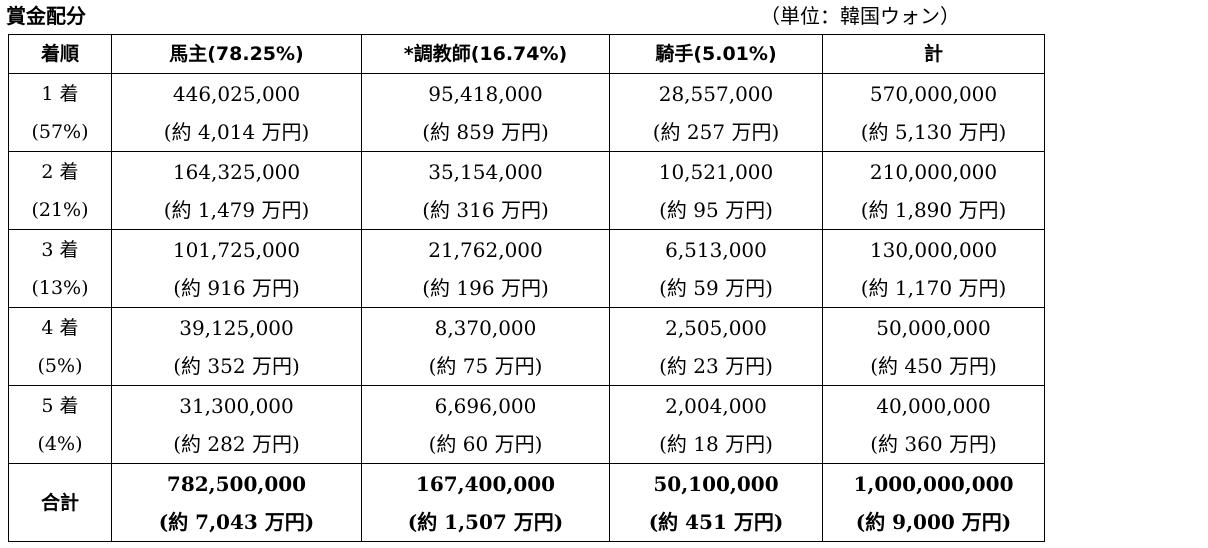 This screenshot has width=1208, height=548. What do you see at coordinates (60, 249) in the screenshot?
I see `rank-label: 3 着` at bounding box center [60, 249].